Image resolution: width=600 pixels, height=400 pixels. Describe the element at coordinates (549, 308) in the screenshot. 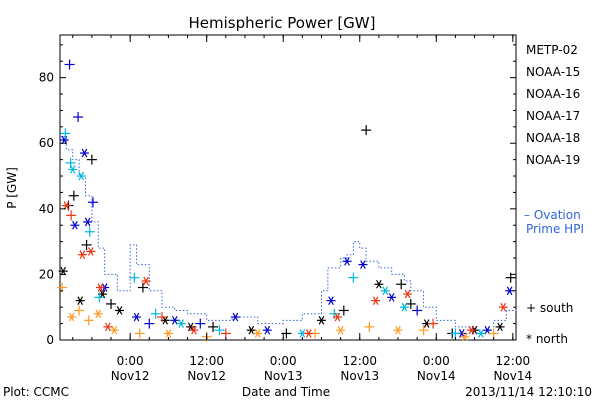

I see `legend-south: + south` at that location.